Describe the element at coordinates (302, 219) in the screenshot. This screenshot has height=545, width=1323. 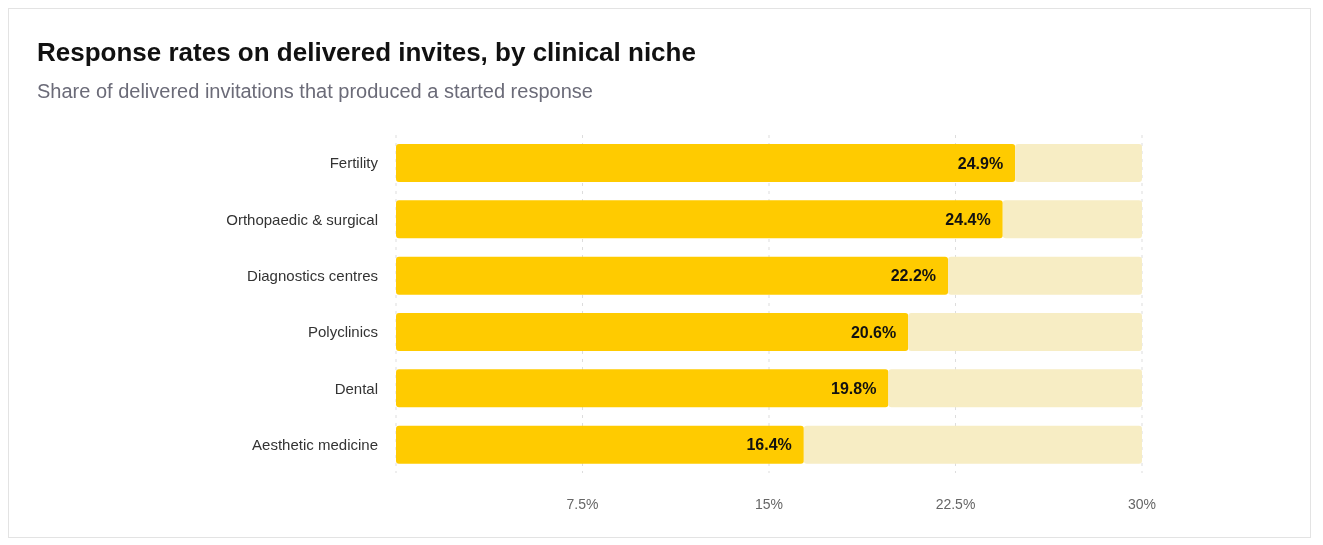
I see `y-tick-label: Orthopaedic & surgical` at that location.